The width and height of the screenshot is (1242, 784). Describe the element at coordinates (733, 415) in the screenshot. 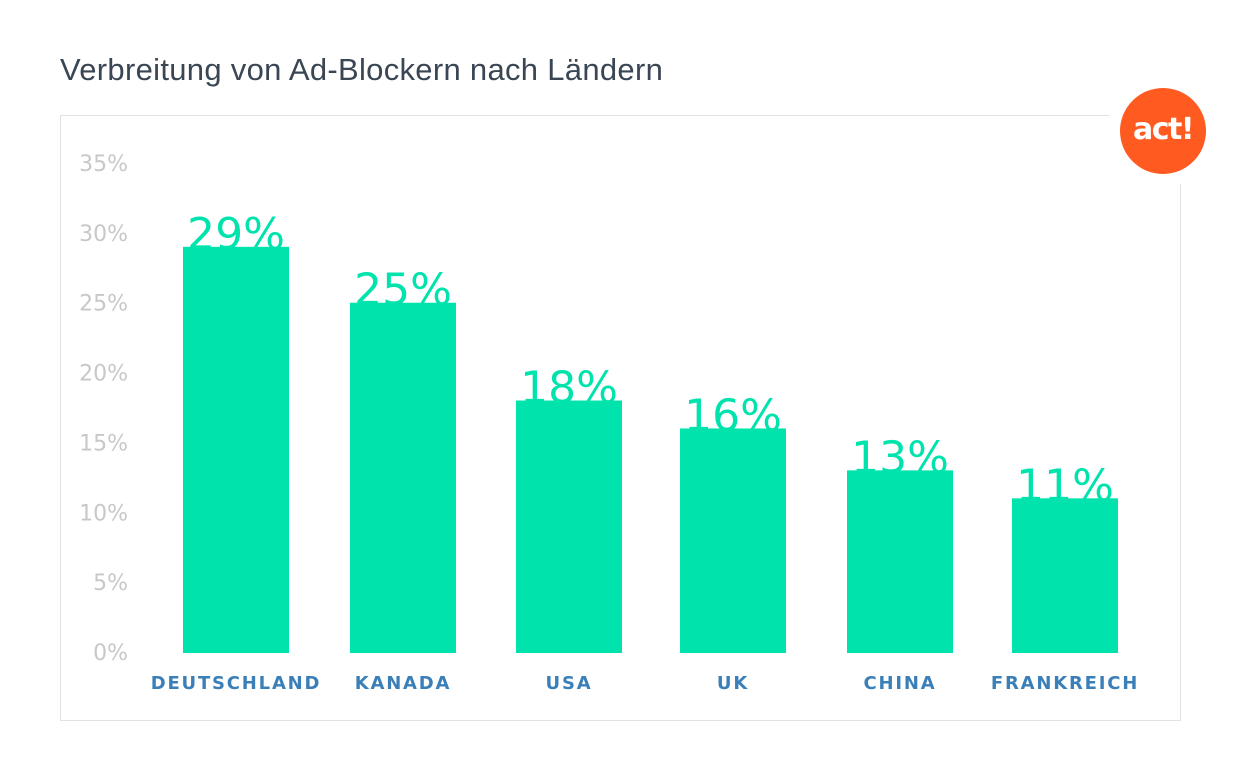

I see `value-label: 16%` at that location.